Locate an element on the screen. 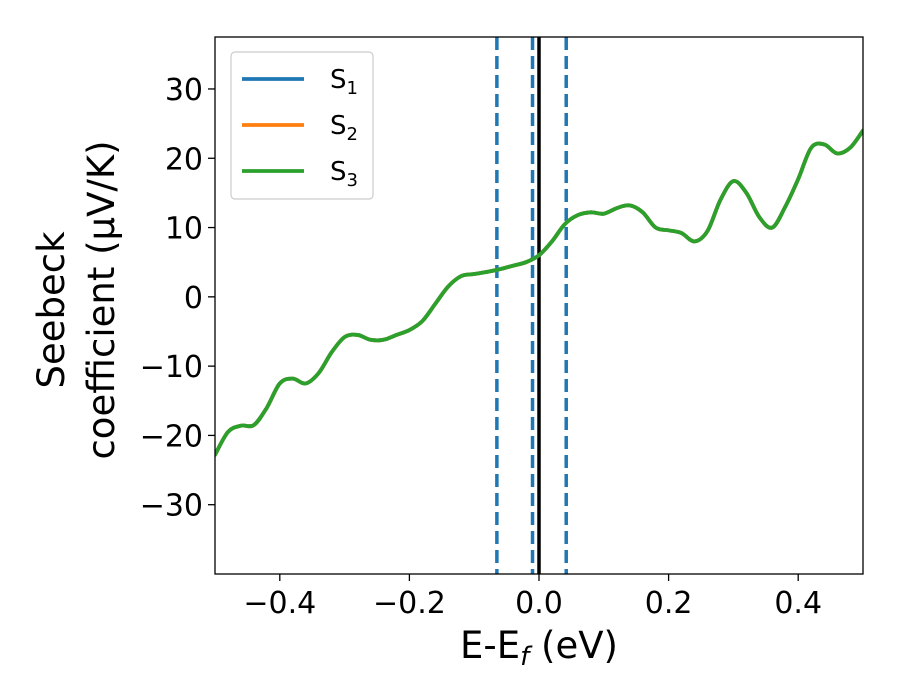 This screenshot has height=700, width=900. x-tick-label: −0.4 is located at coordinates (279, 603).